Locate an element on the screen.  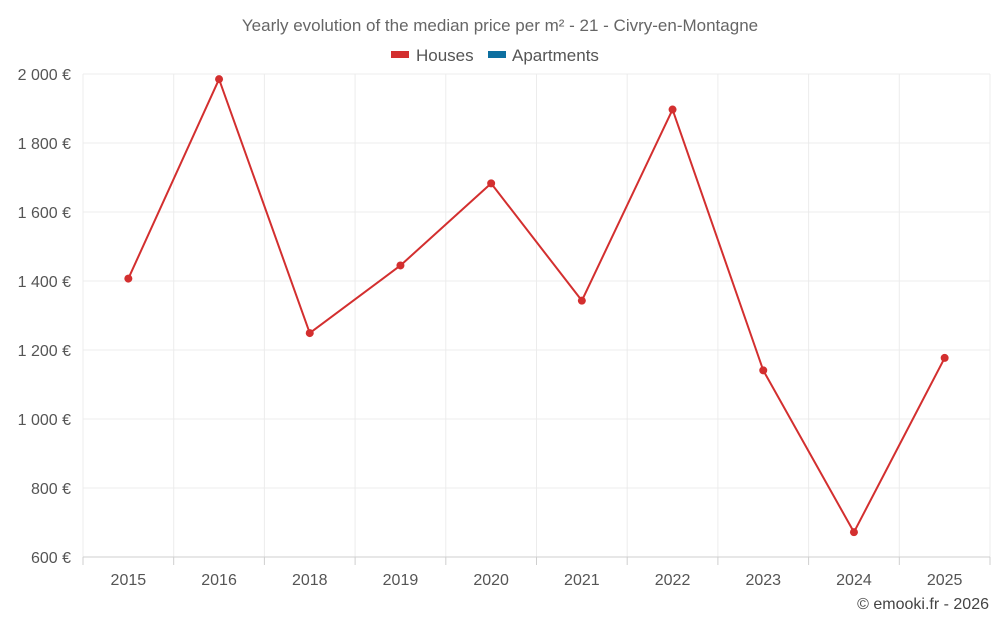
y-tick-label: 1 200 € is located at coordinates (44, 351).